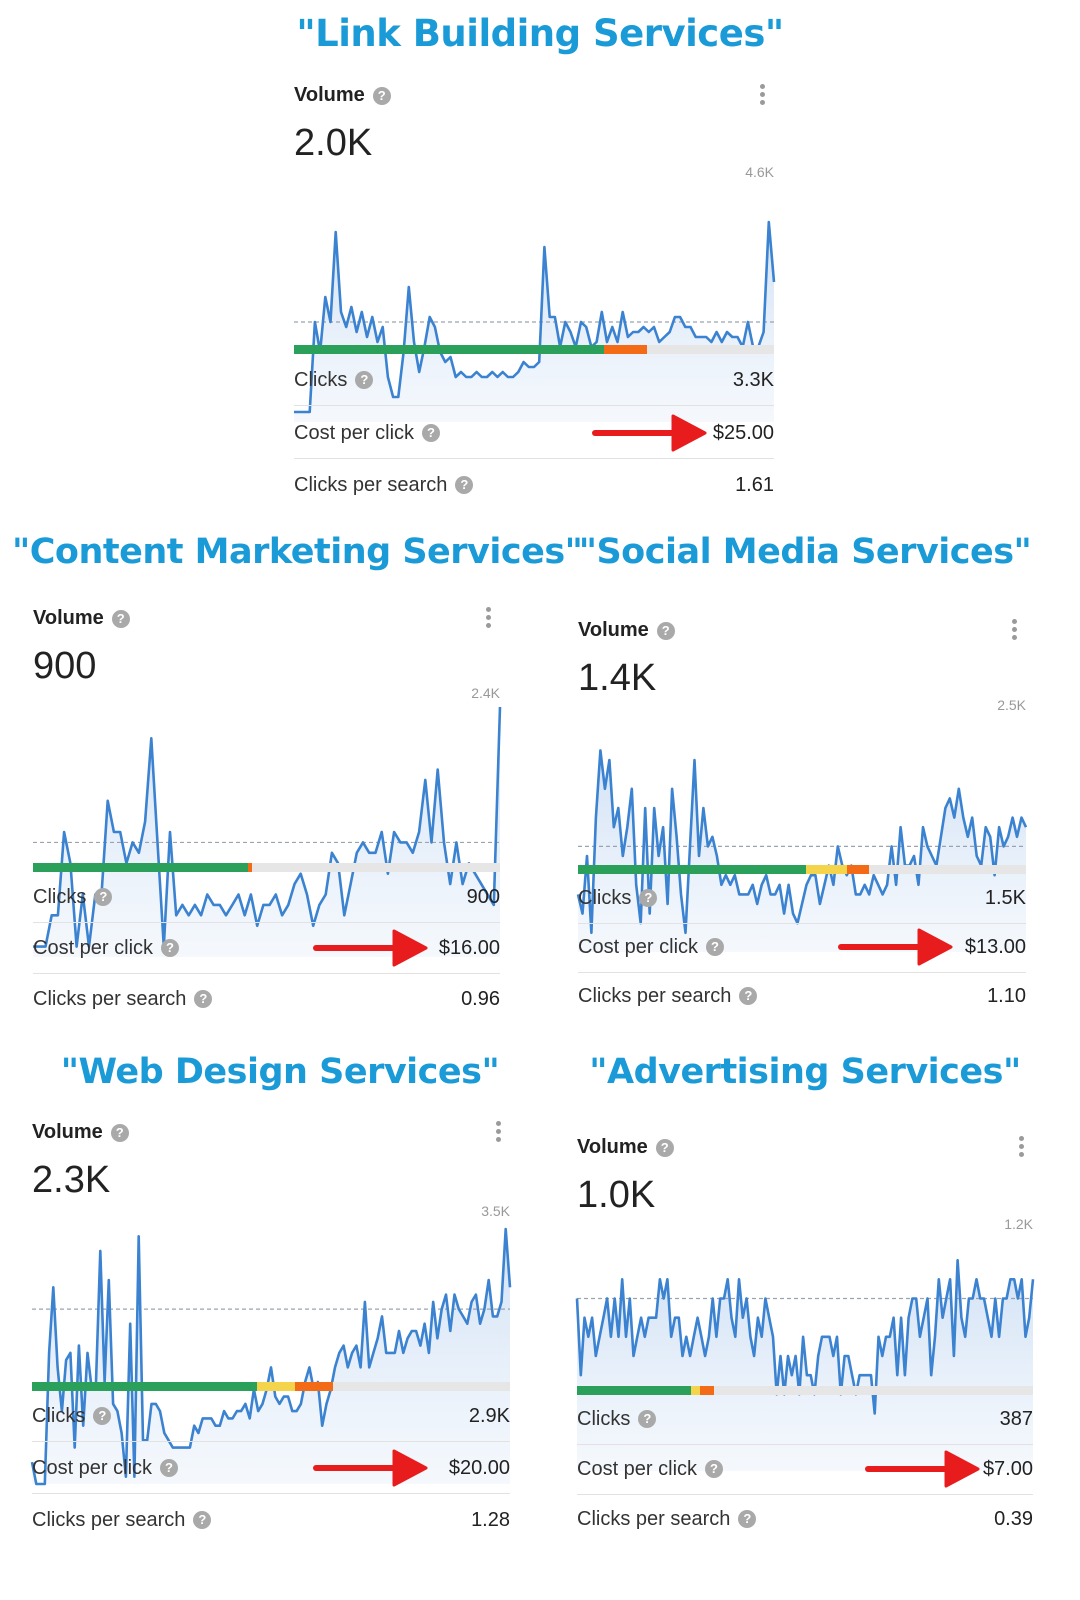 The height and width of the screenshot is (1600, 1080). Describe the element at coordinates (534, 433) in the screenshot. I see `cpc-row: Cost per click? $25.00` at that location.